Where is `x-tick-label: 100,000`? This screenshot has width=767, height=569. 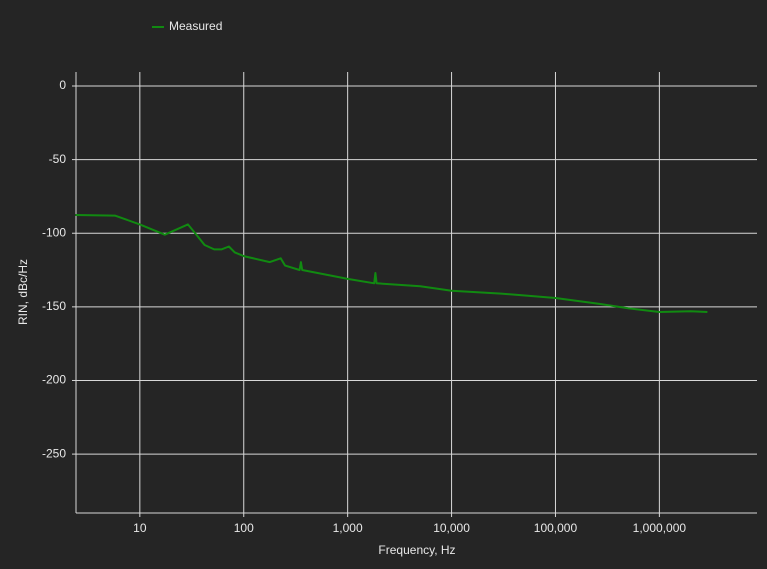 x-tick-label: 100,000 is located at coordinates (556, 528).